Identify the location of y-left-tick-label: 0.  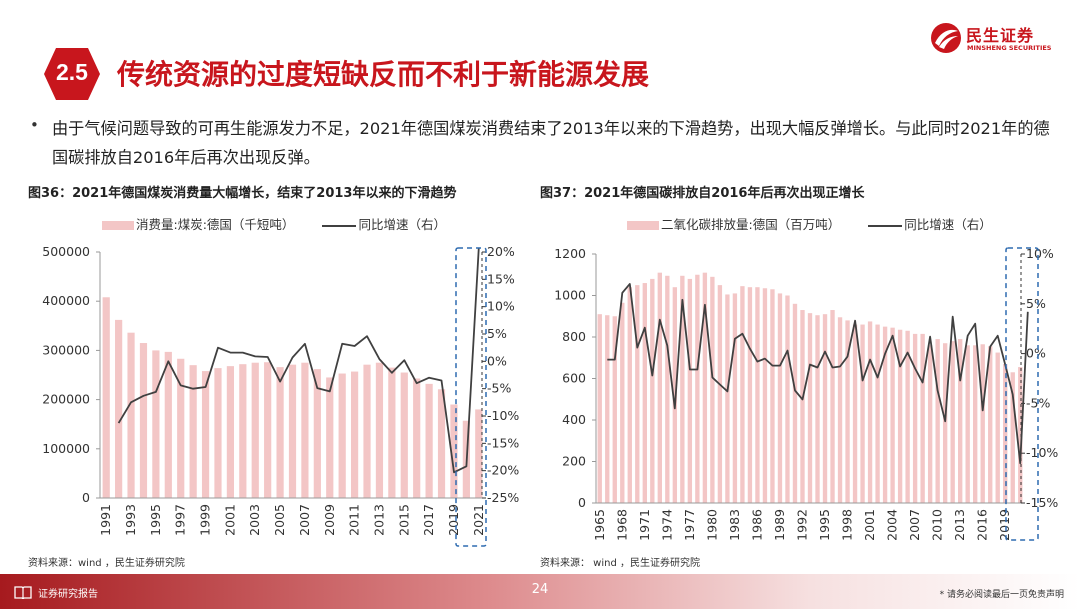
(582, 502).